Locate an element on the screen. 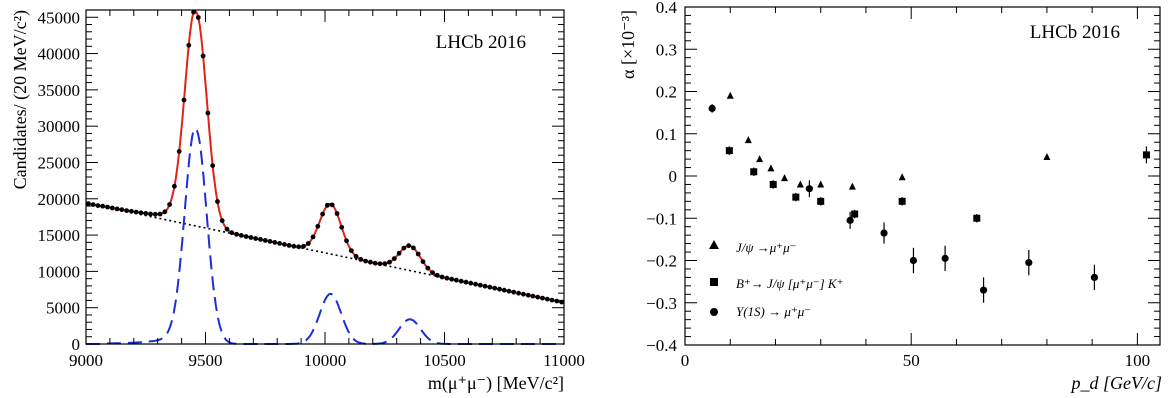 This screenshot has width=1170, height=398. y-tick-label: 30000 is located at coordinates (59, 126).